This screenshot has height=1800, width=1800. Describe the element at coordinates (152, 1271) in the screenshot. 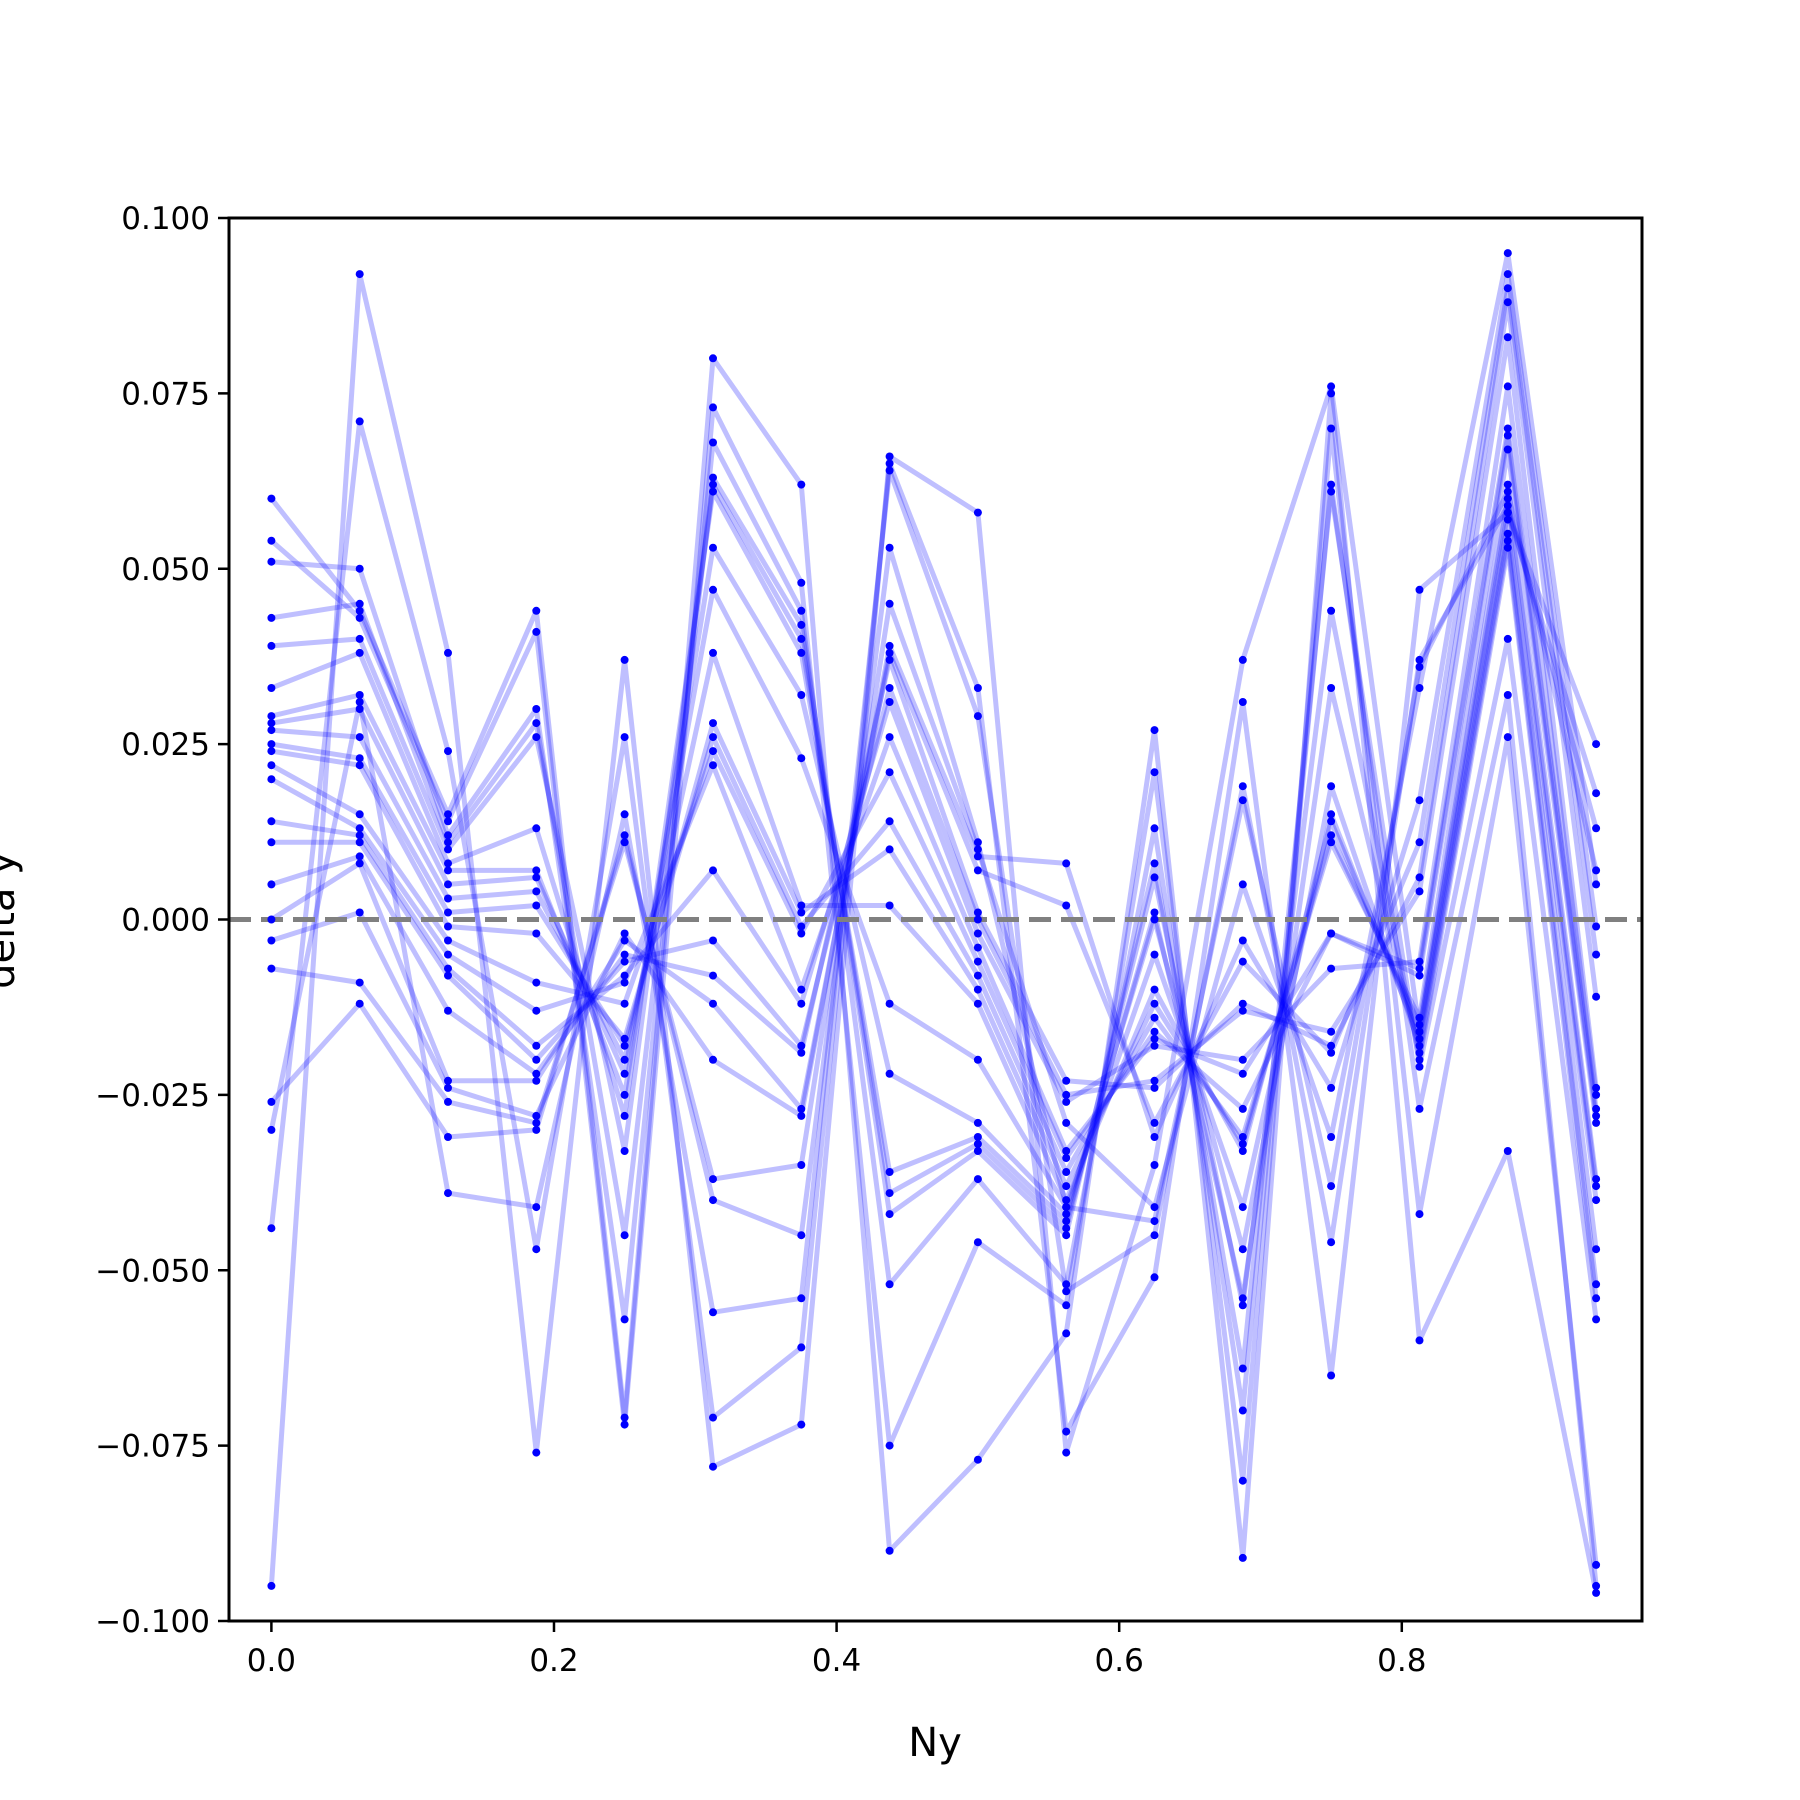

I see `y-tick-label: −0.050` at that location.